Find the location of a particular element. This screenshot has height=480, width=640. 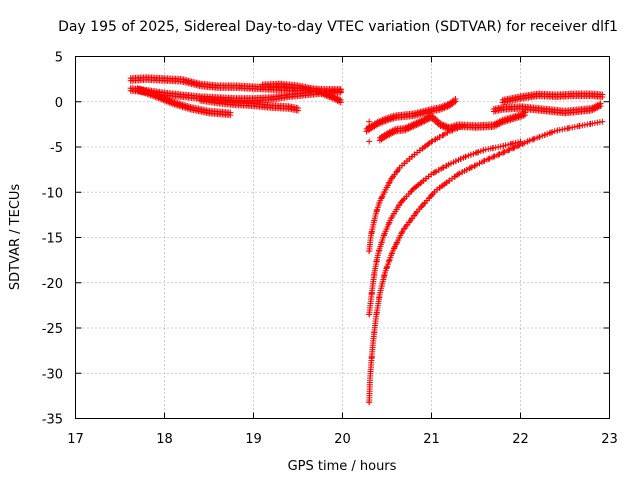

y-tick-label: -15 is located at coordinates (52, 239).